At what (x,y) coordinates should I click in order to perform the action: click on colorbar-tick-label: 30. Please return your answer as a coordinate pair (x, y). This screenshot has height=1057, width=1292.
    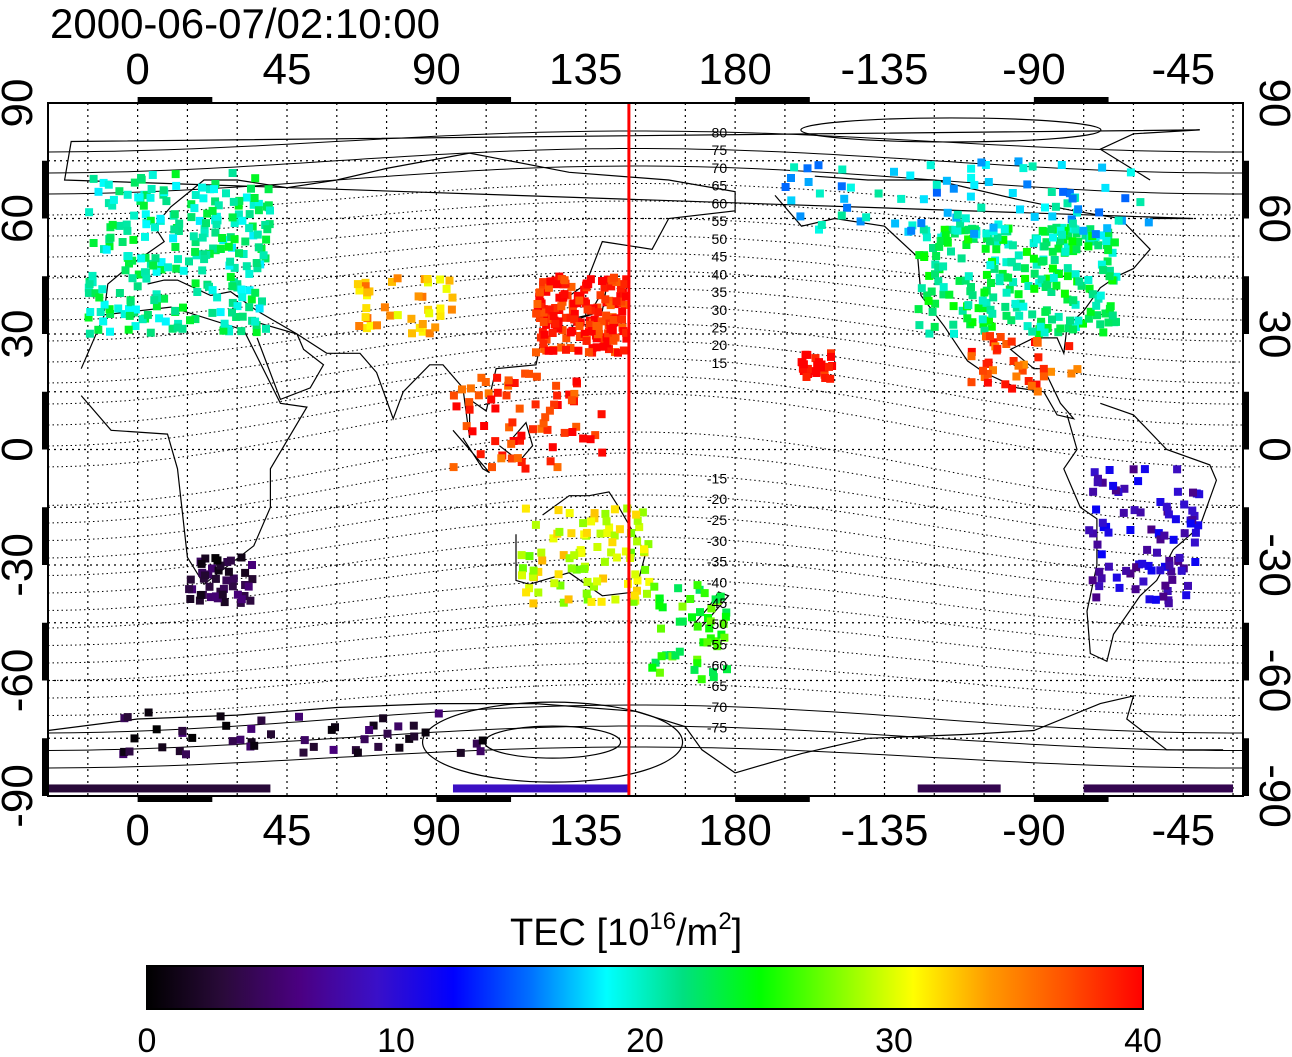
    Looking at the image, I should click on (894, 1039).